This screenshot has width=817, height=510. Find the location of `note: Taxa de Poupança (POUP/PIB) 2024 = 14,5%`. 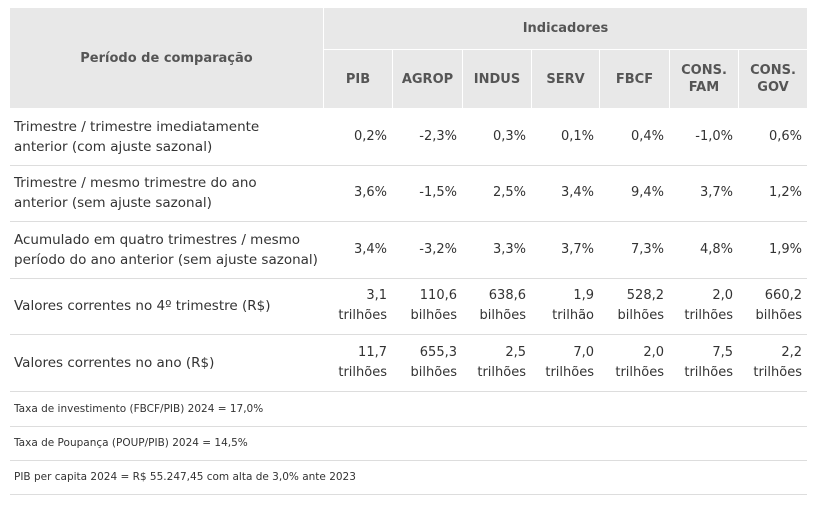

note: Taxa de Poupança (POUP/PIB) 2024 = 14,5% is located at coordinates (408, 443).